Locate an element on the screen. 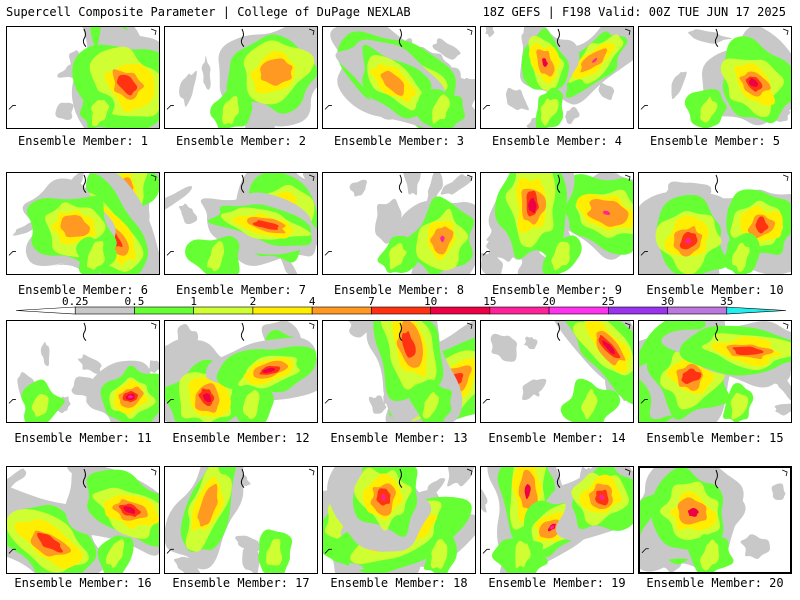 The image size is (800, 600). ensemble-member-label-2: Ensemble Member: 2 is located at coordinates (241, 141).